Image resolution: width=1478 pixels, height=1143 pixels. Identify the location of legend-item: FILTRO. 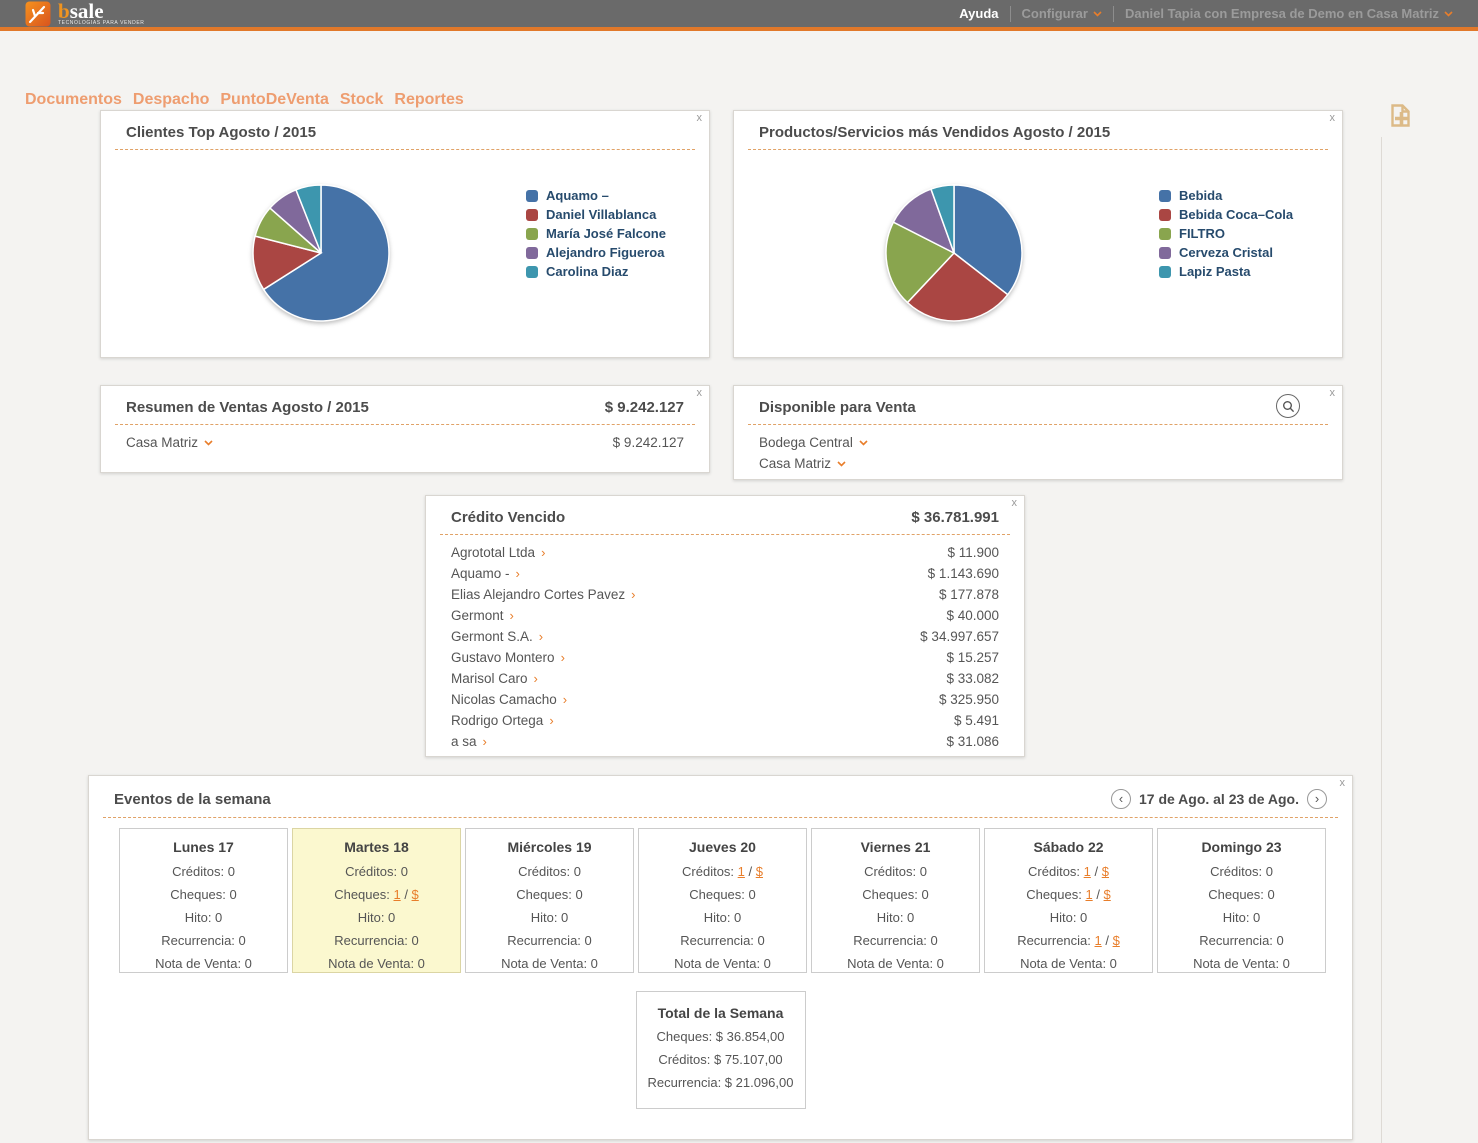
(1226, 233).